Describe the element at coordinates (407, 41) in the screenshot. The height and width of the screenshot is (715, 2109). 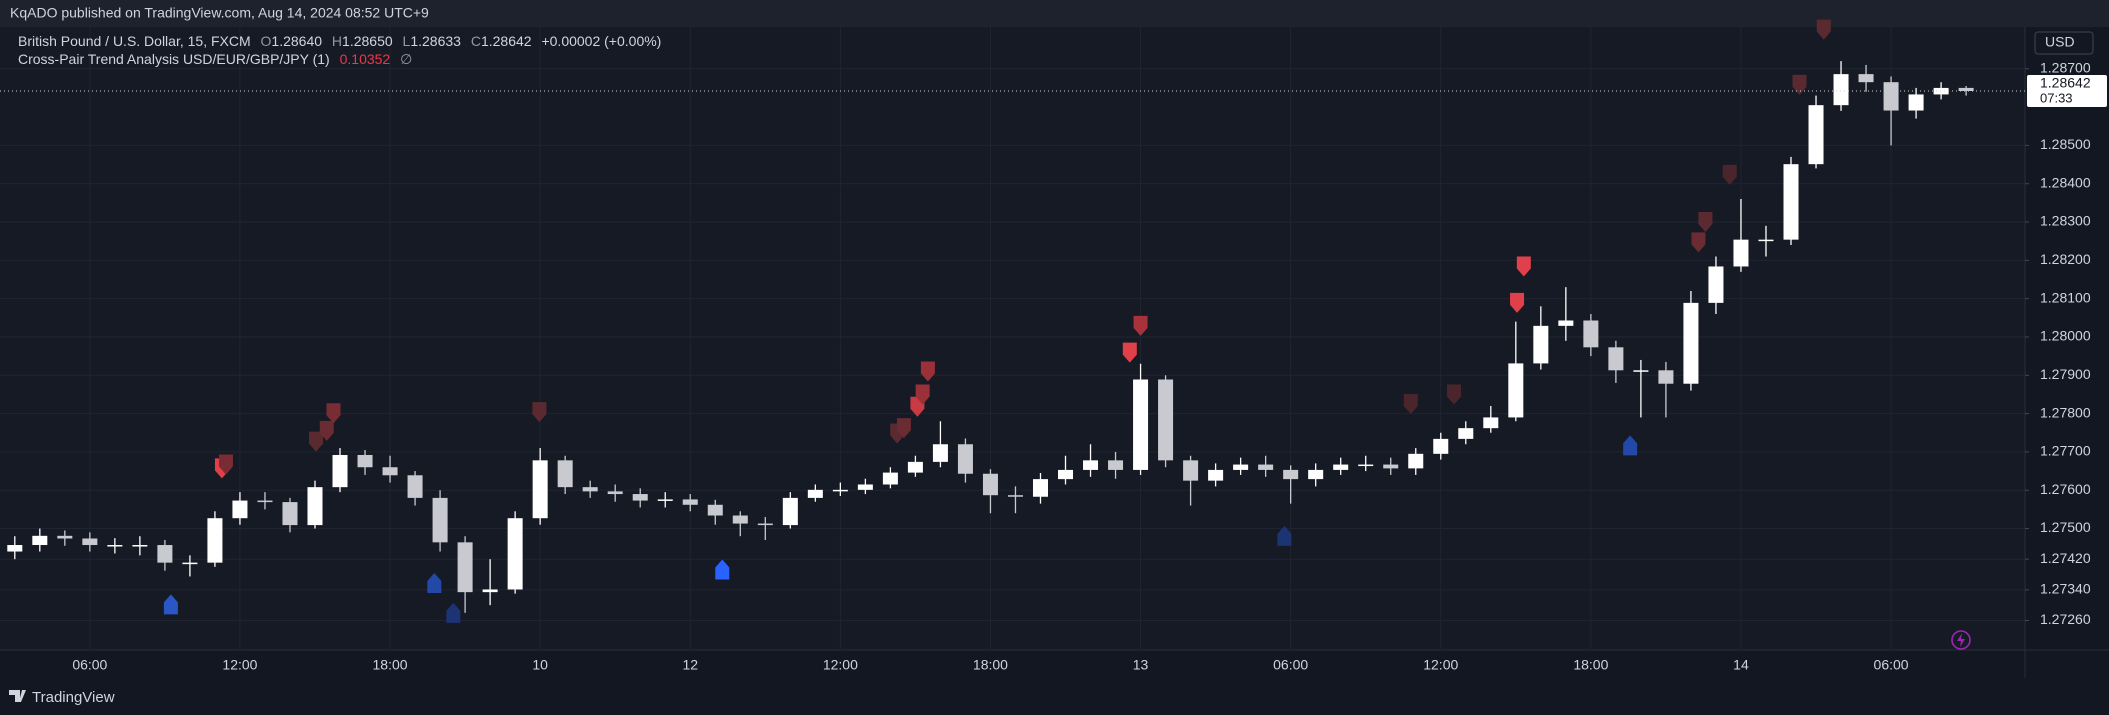
I see `low-label: L` at that location.